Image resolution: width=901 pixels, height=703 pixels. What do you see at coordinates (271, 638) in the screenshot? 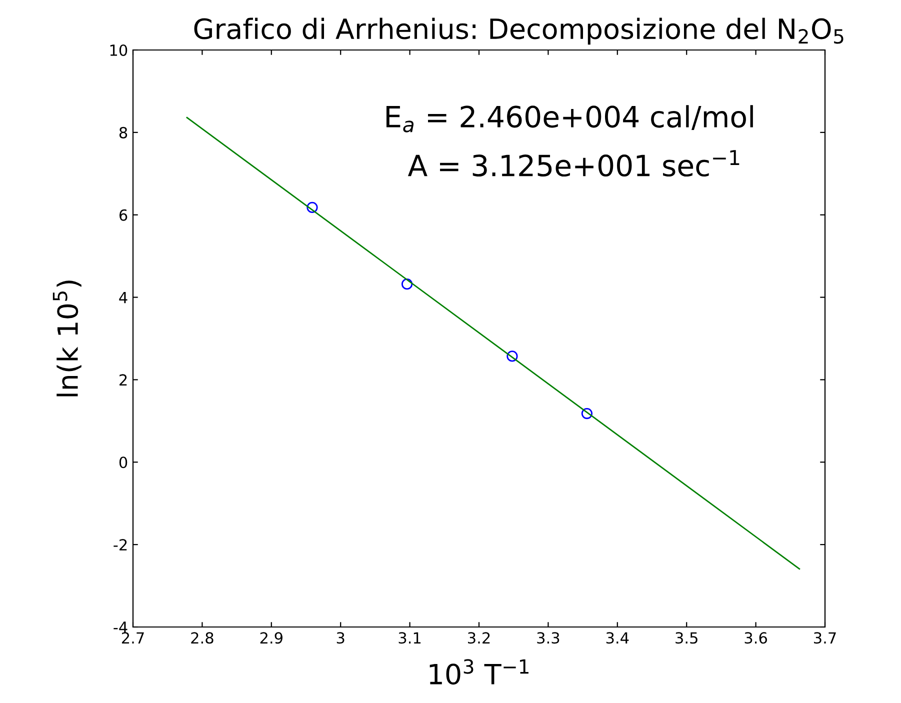
I see `x-tick-label: 2.9` at bounding box center [271, 638].